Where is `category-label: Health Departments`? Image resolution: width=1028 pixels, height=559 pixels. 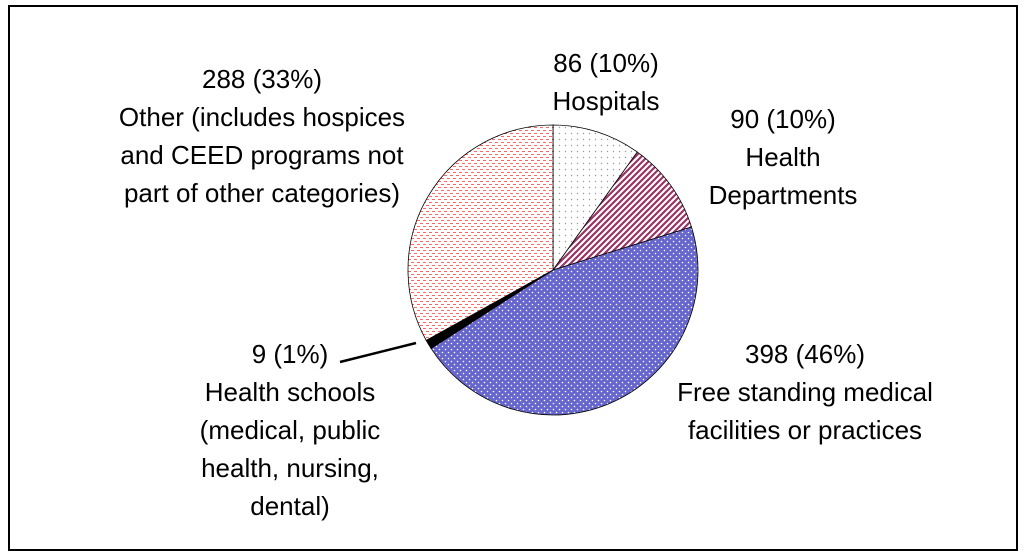
category-label: Health Departments is located at coordinates (783, 176).